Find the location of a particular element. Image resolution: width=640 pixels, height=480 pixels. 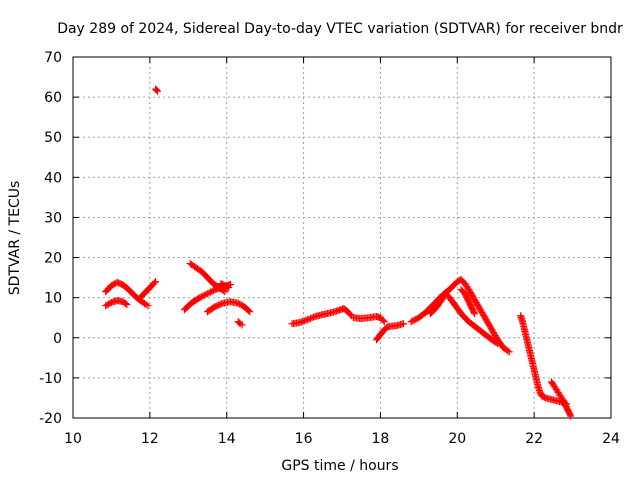

x-tick-label: 16 is located at coordinates (304, 439).